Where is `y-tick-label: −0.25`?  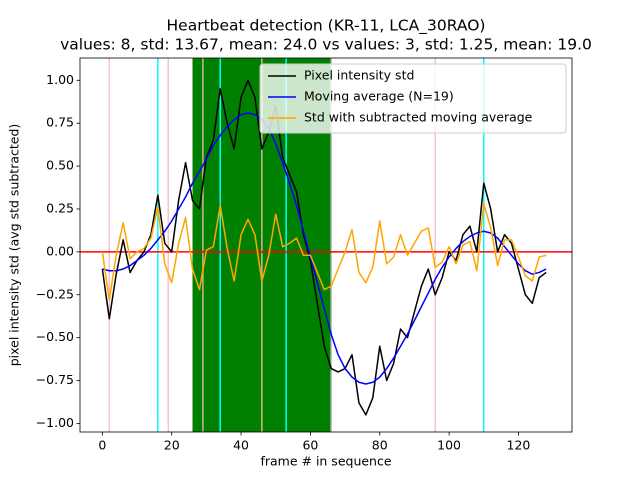
y-tick-label: −0.25 is located at coordinates (55, 293).